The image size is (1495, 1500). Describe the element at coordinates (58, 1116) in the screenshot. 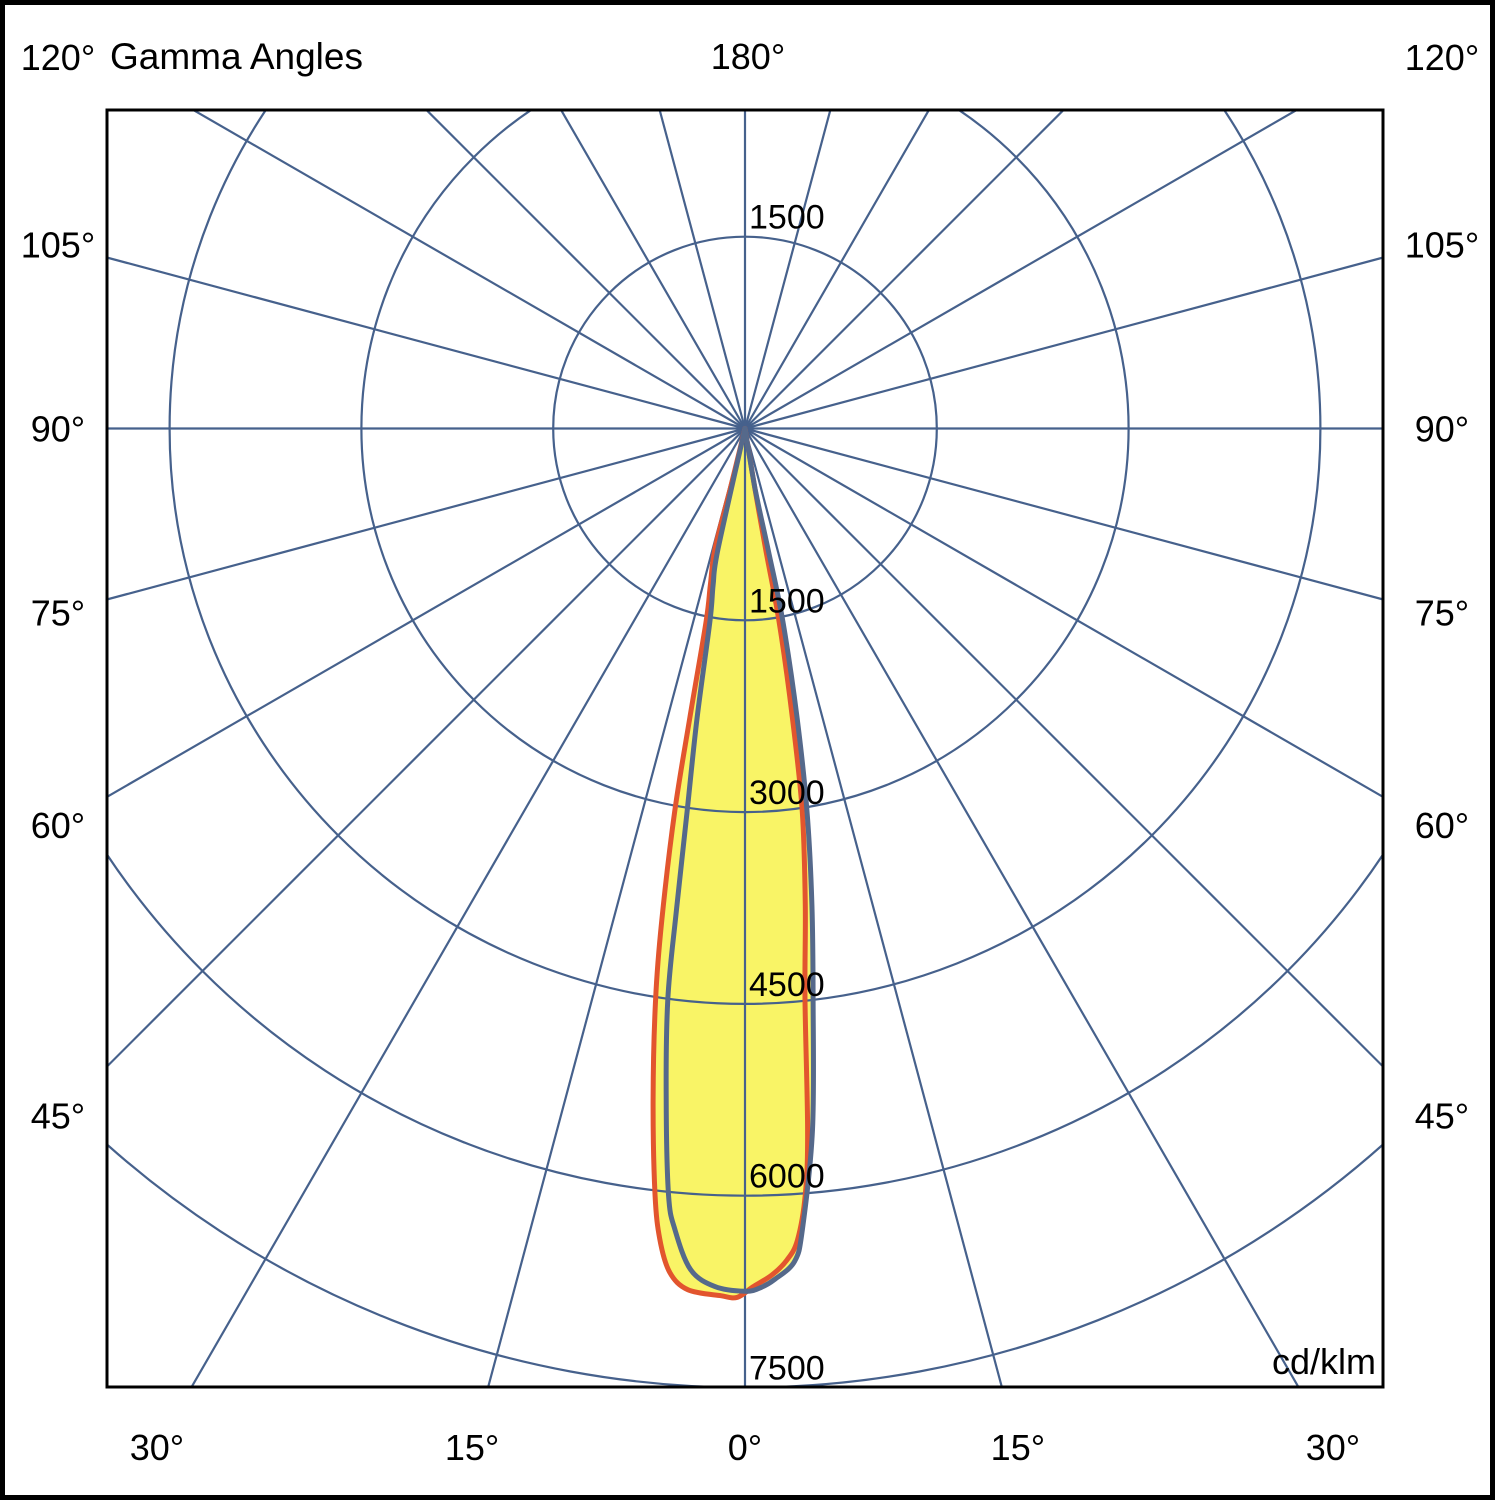

I see `gamma-angle-label-left-45: 45°` at that location.